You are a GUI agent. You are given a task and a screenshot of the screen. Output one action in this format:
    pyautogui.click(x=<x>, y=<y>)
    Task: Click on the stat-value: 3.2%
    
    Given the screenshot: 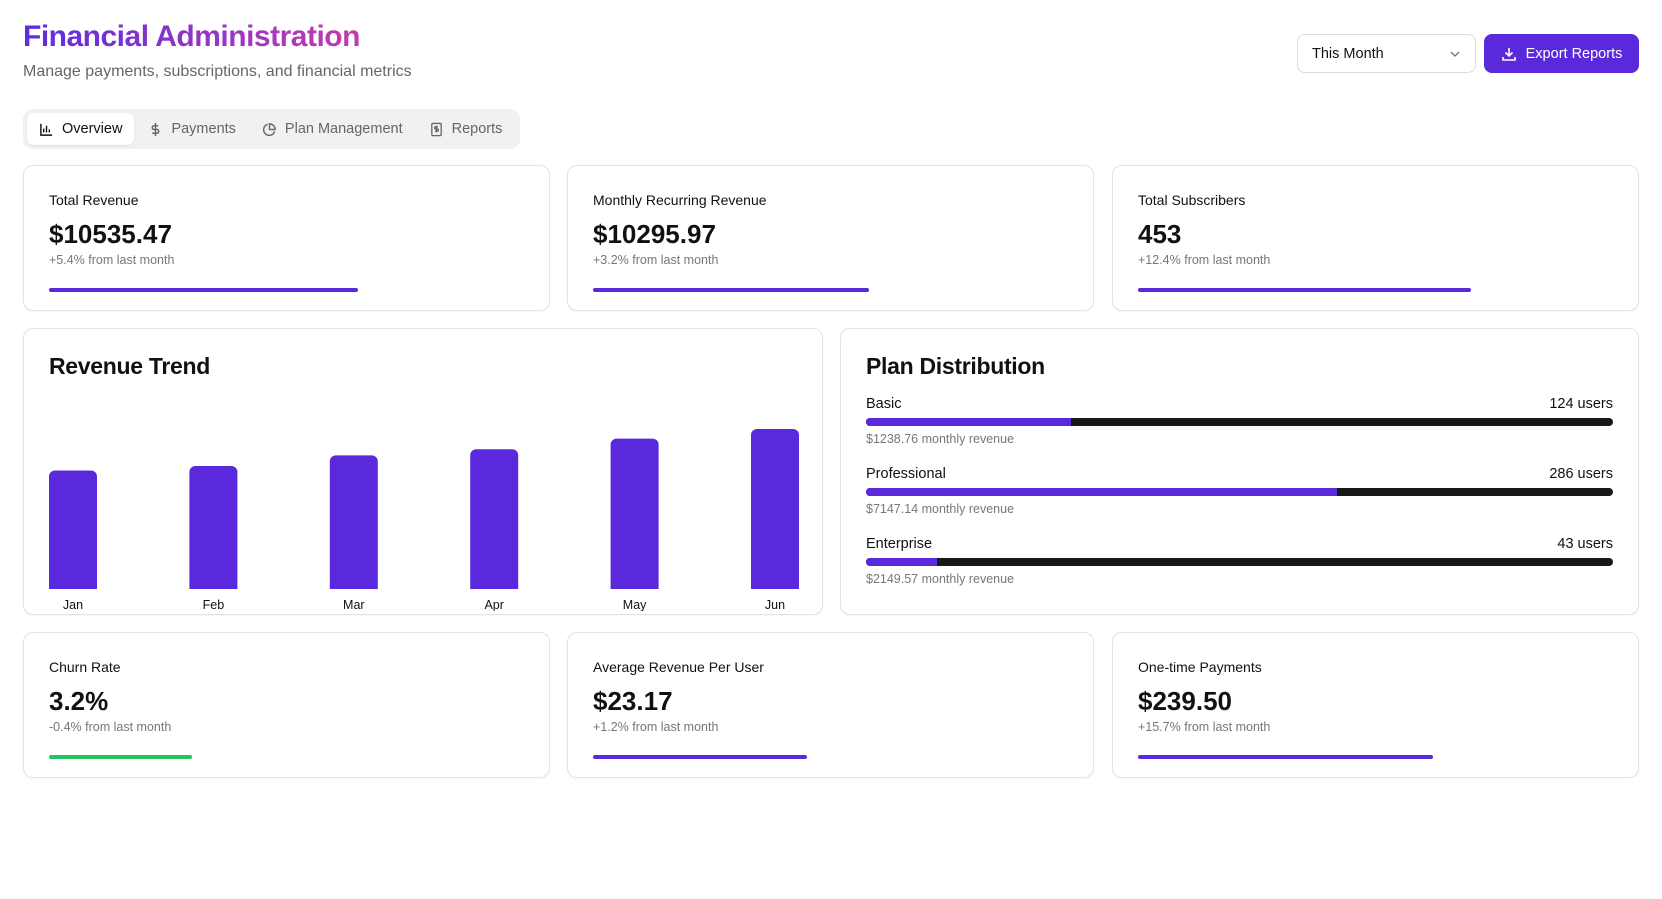 What is the action you would take?
    pyautogui.click(x=79, y=701)
    